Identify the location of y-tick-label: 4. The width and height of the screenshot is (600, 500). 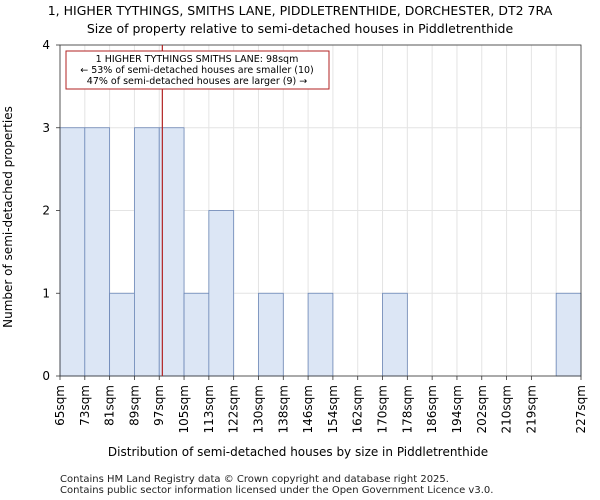
(46, 45).